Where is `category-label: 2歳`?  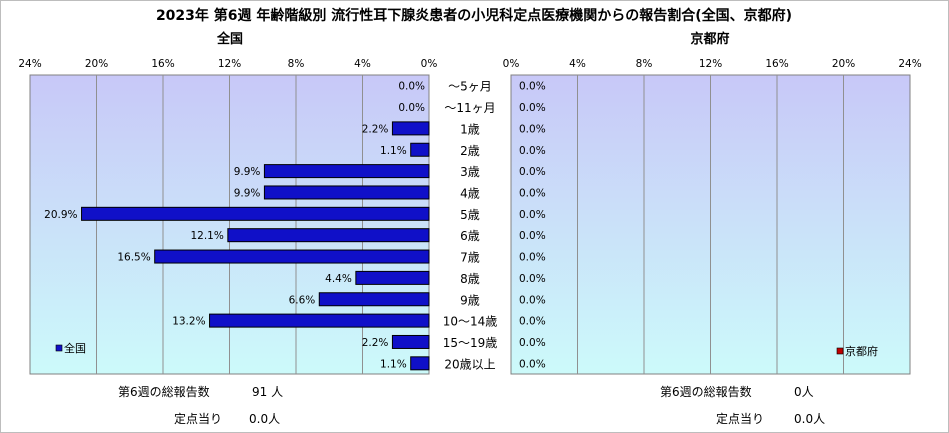
category-label: 2歳 is located at coordinates (470, 151).